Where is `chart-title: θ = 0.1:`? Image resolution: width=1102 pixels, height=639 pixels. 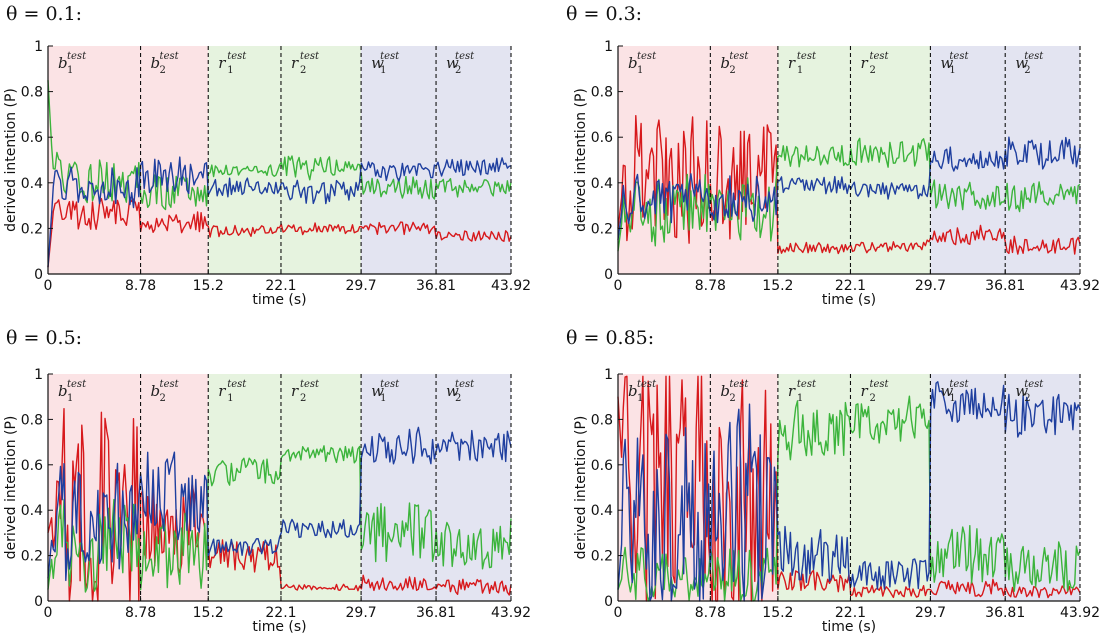
chart-title: θ = 0.1: is located at coordinates (44, 14).